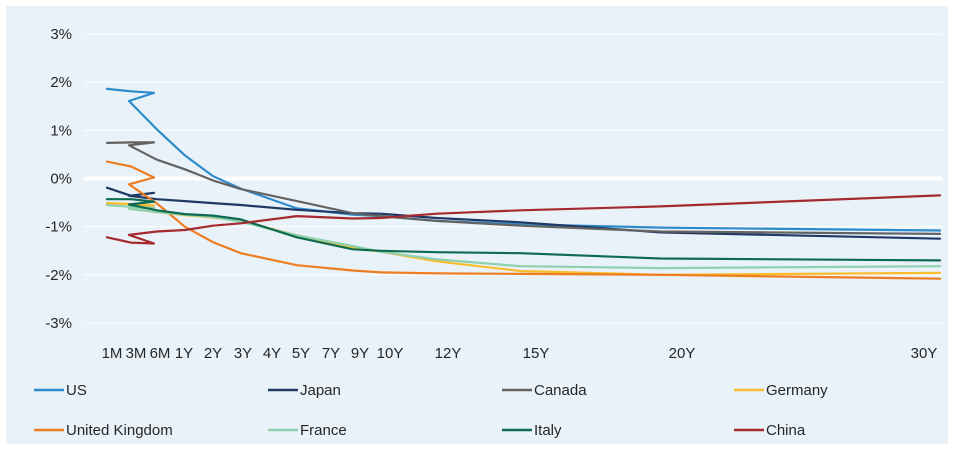 This screenshot has width=955, height=450. I want to click on legend-item-china: China, so click(770, 430).